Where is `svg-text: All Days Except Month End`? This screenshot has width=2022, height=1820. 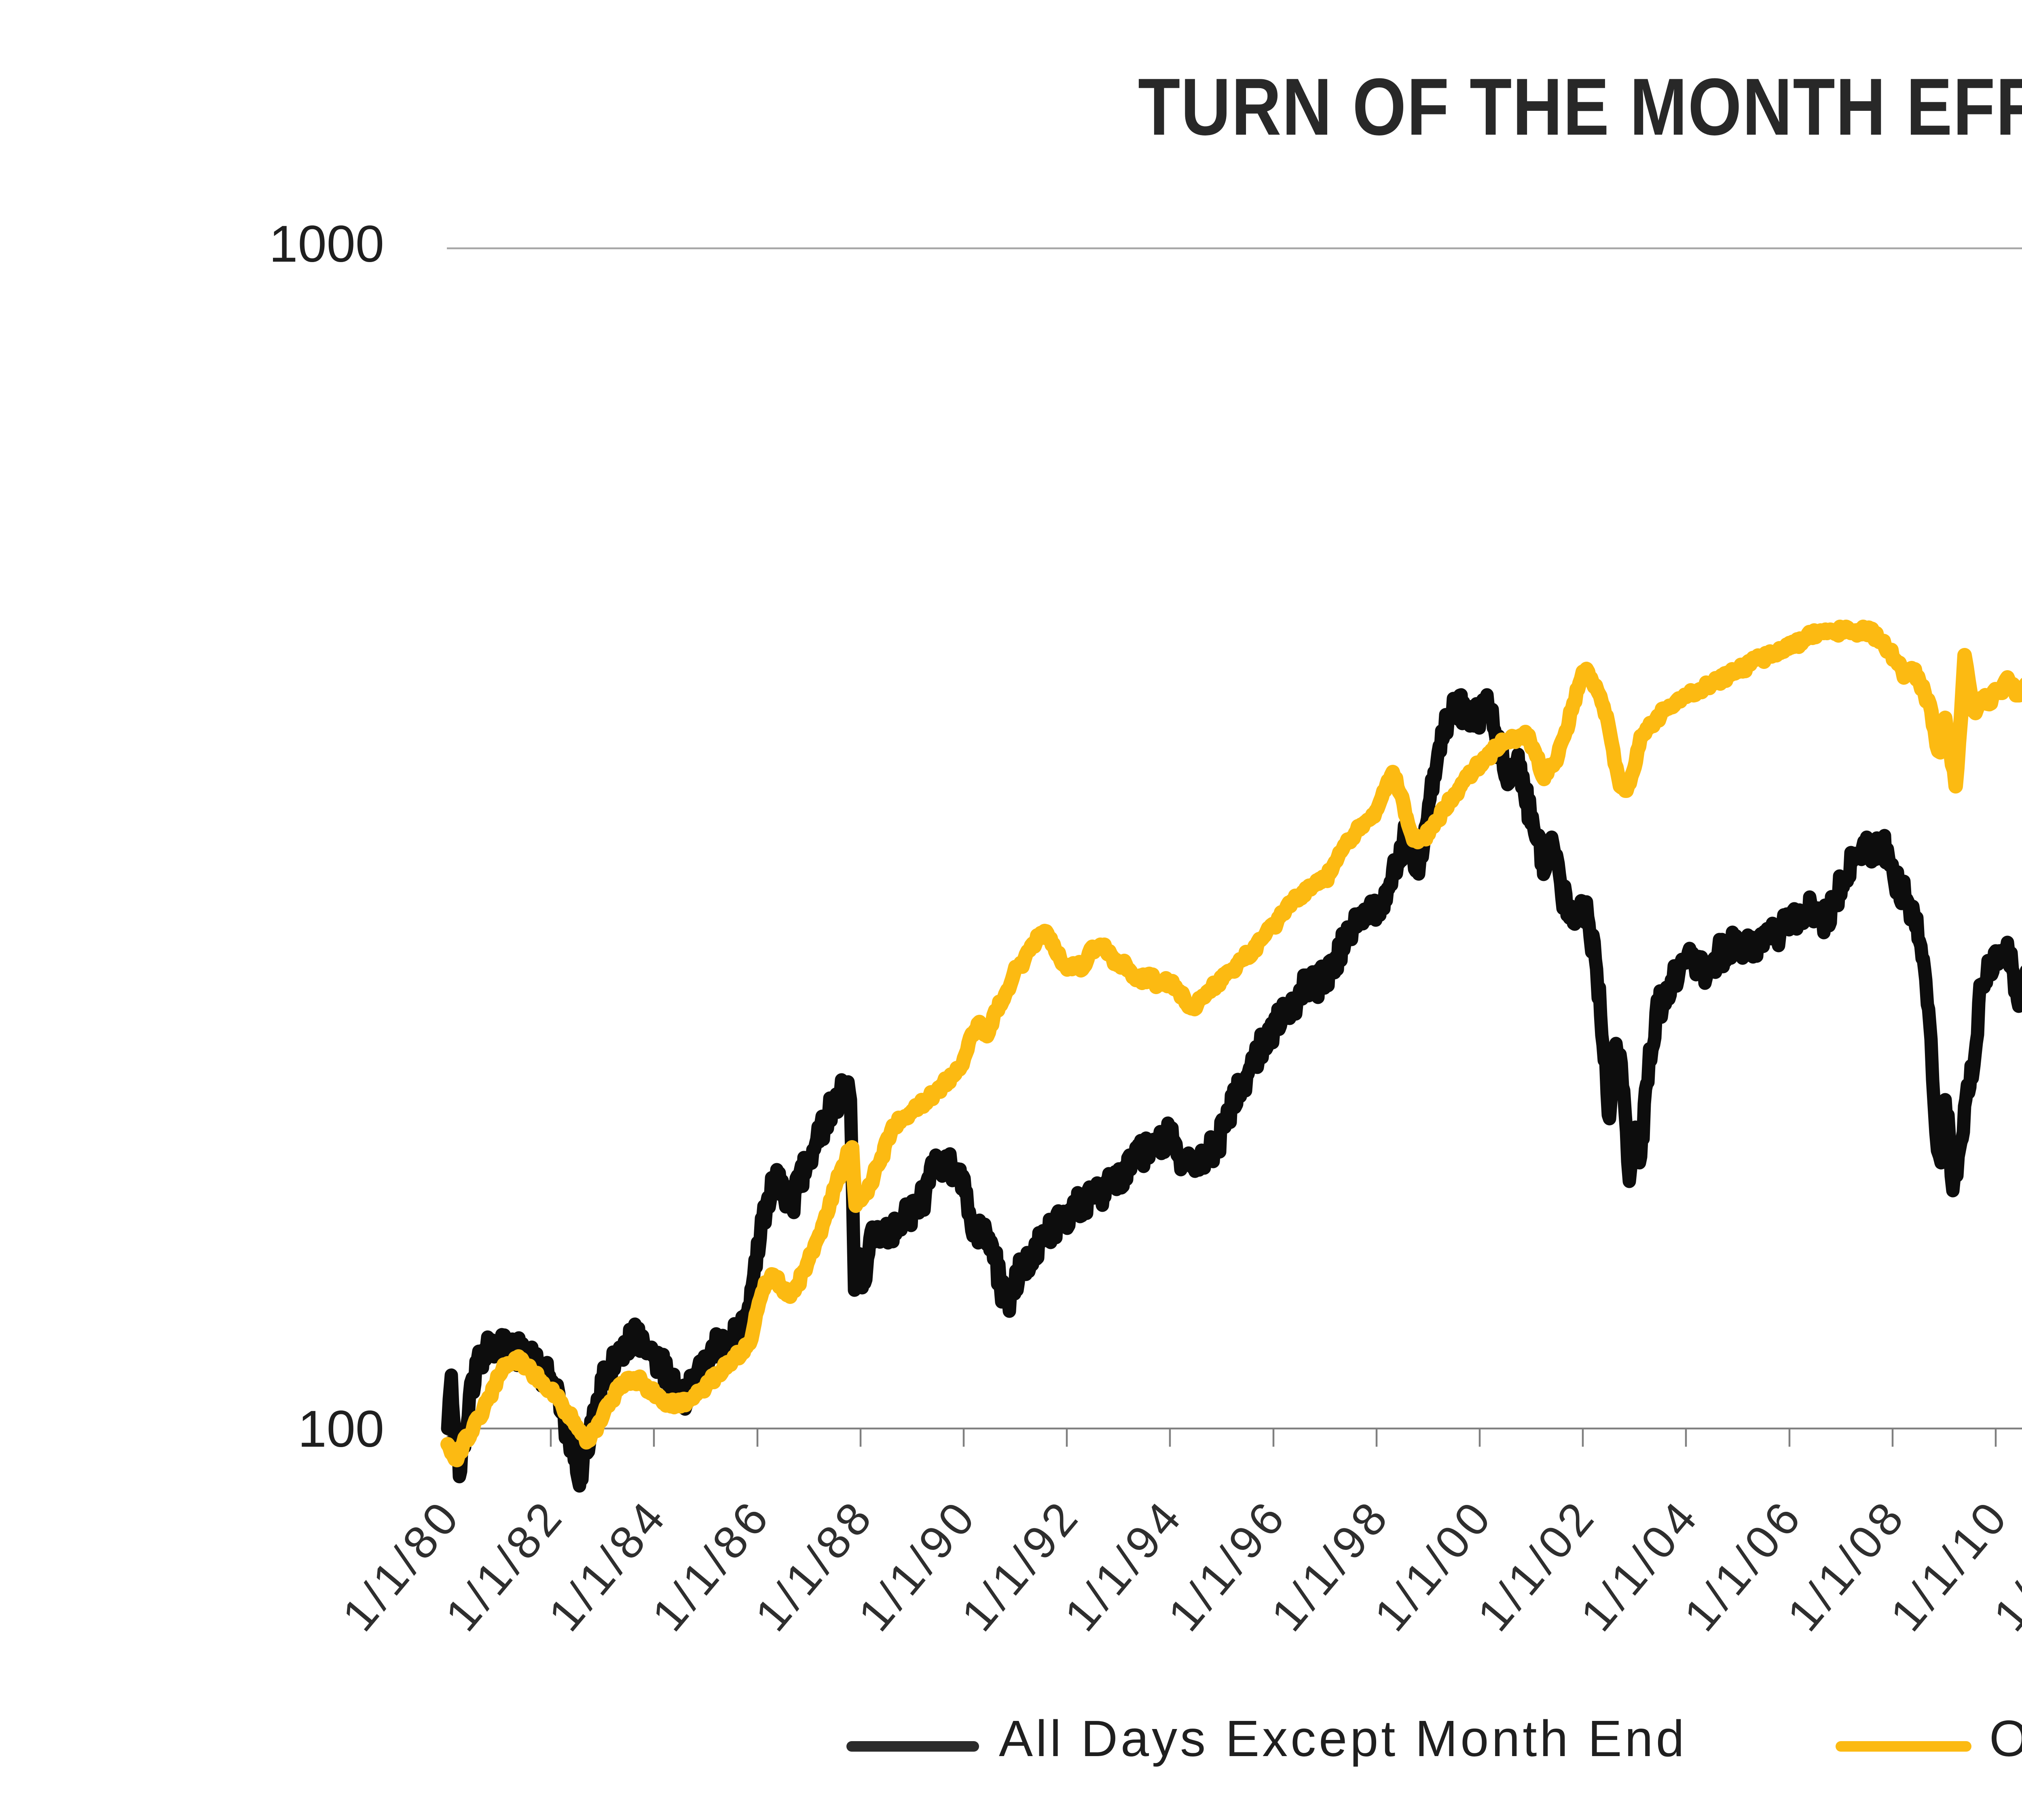 svg-text: All Days Except Month End is located at coordinates (1343, 1738).